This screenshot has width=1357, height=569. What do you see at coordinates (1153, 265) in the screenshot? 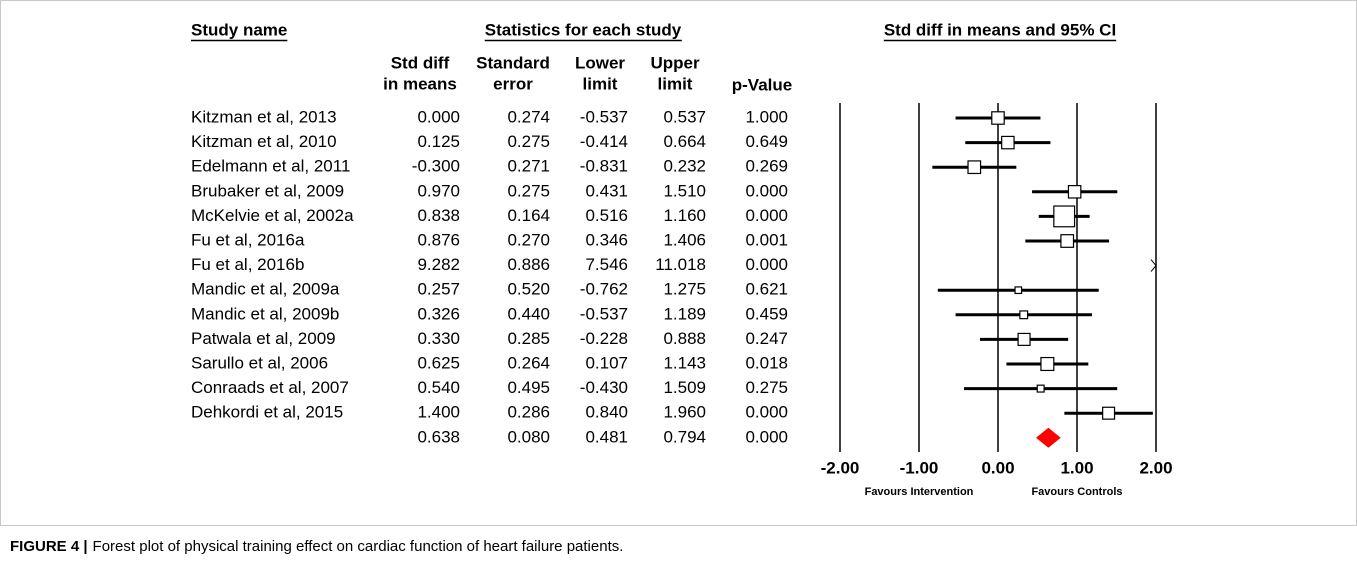
I see `overflow-arrow` at bounding box center [1153, 265].